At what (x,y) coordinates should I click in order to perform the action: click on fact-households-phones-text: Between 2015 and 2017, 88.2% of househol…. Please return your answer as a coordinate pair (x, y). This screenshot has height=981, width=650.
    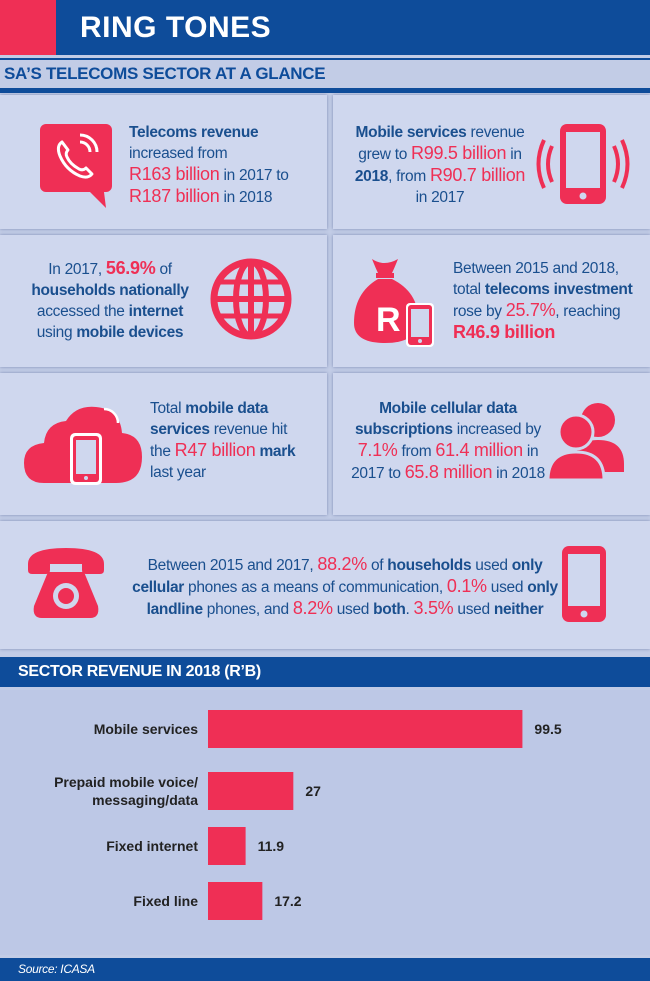
    Looking at the image, I should click on (345, 586).